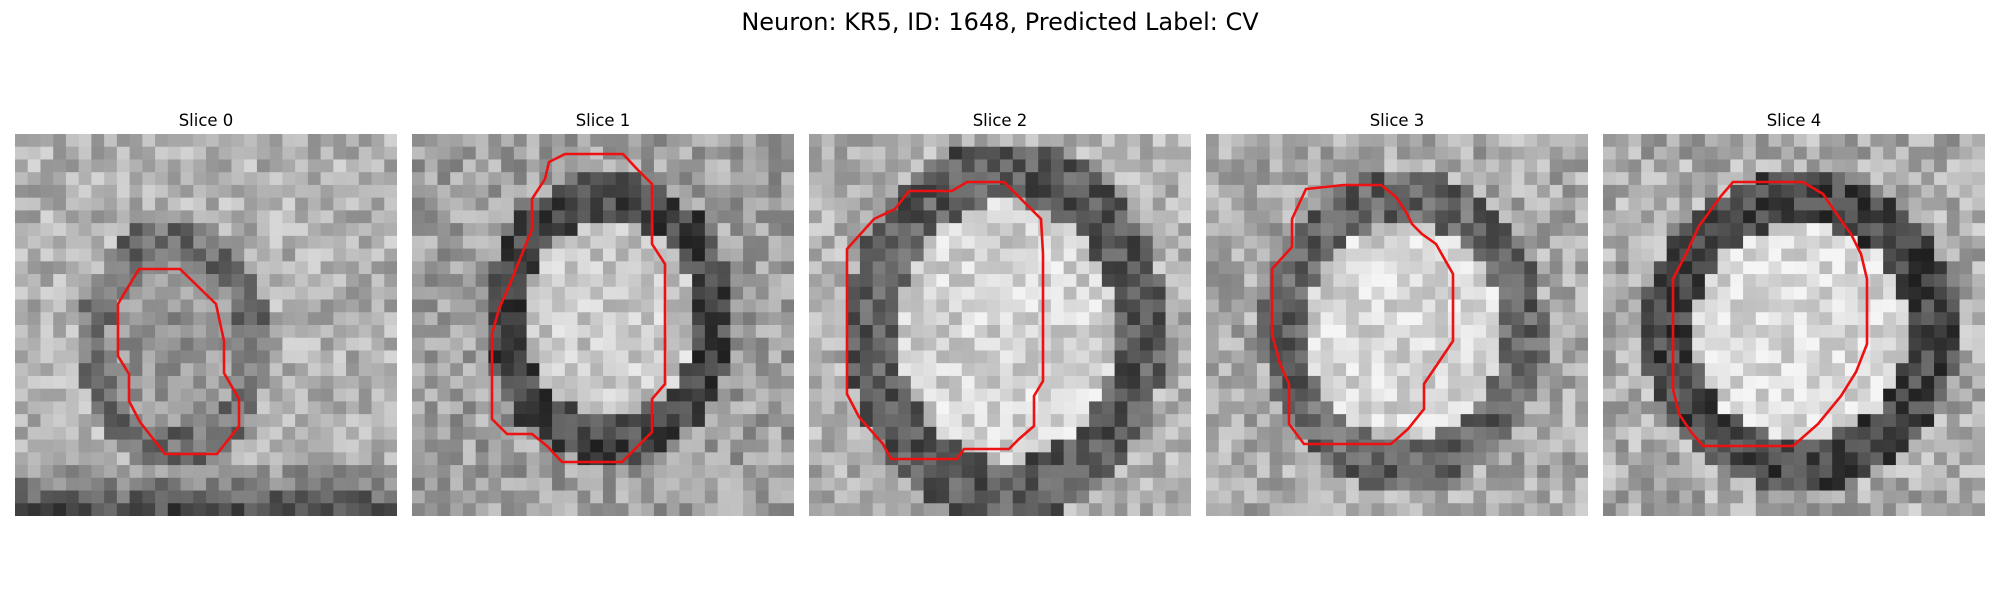  Describe the element at coordinates (603, 121) in the screenshot. I see `slice-title-1: Slice 1` at that location.